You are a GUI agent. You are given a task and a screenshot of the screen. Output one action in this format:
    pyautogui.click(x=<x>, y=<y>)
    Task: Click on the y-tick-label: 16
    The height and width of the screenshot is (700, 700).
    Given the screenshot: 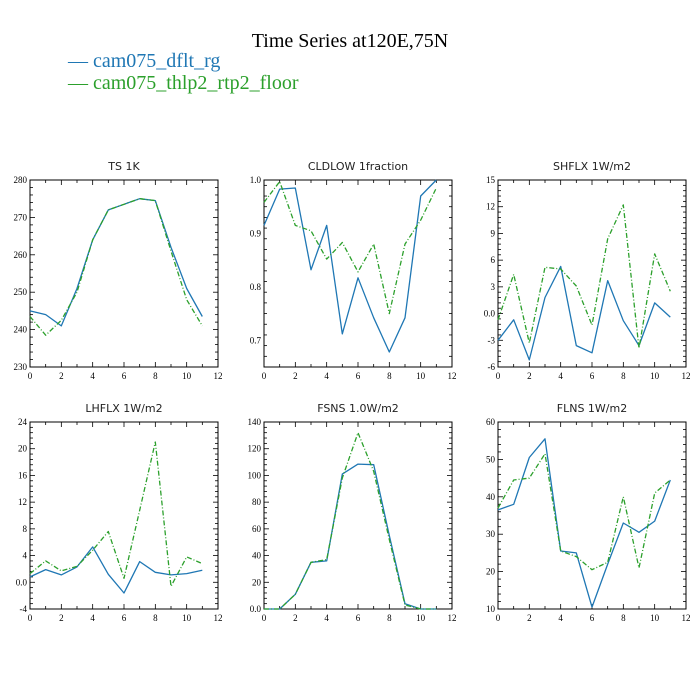 What is the action you would take?
    pyautogui.click(x=23, y=475)
    